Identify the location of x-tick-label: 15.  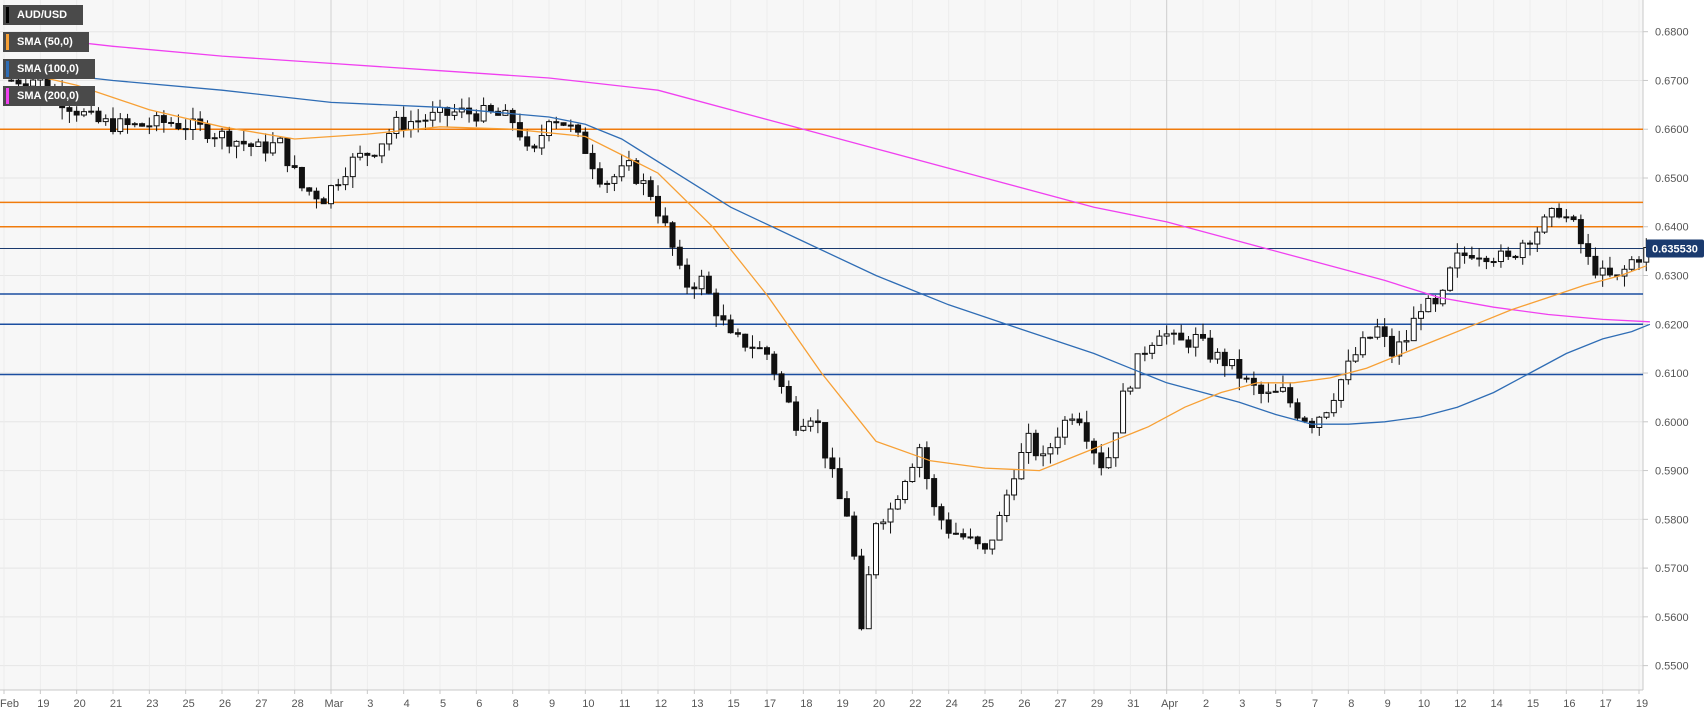
(734, 704).